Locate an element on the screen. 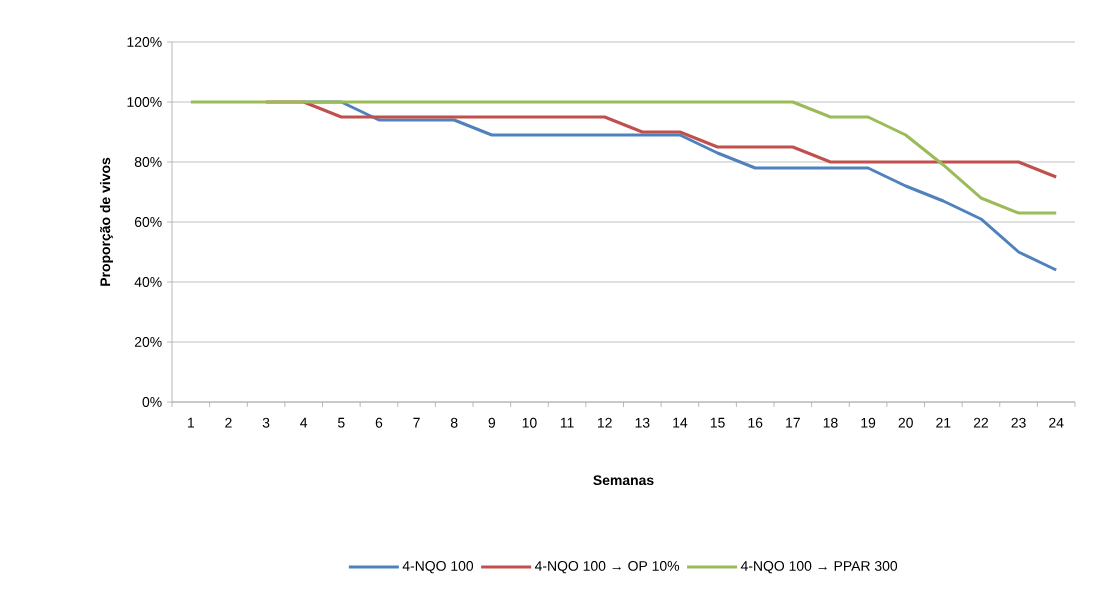 Image resolution: width=1095 pixels, height=594 pixels. x-tick-label: 21 is located at coordinates (943, 422).